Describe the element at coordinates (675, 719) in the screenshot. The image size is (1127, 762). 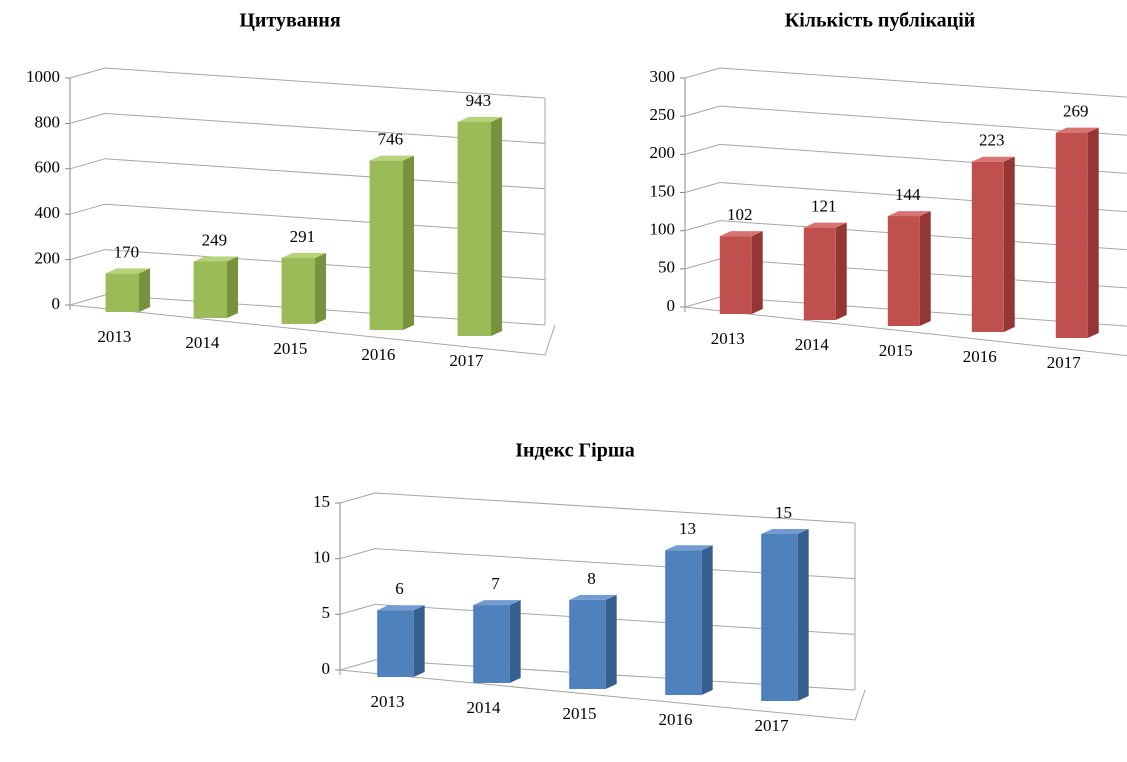
I see `x-tick-label: 2016` at that location.